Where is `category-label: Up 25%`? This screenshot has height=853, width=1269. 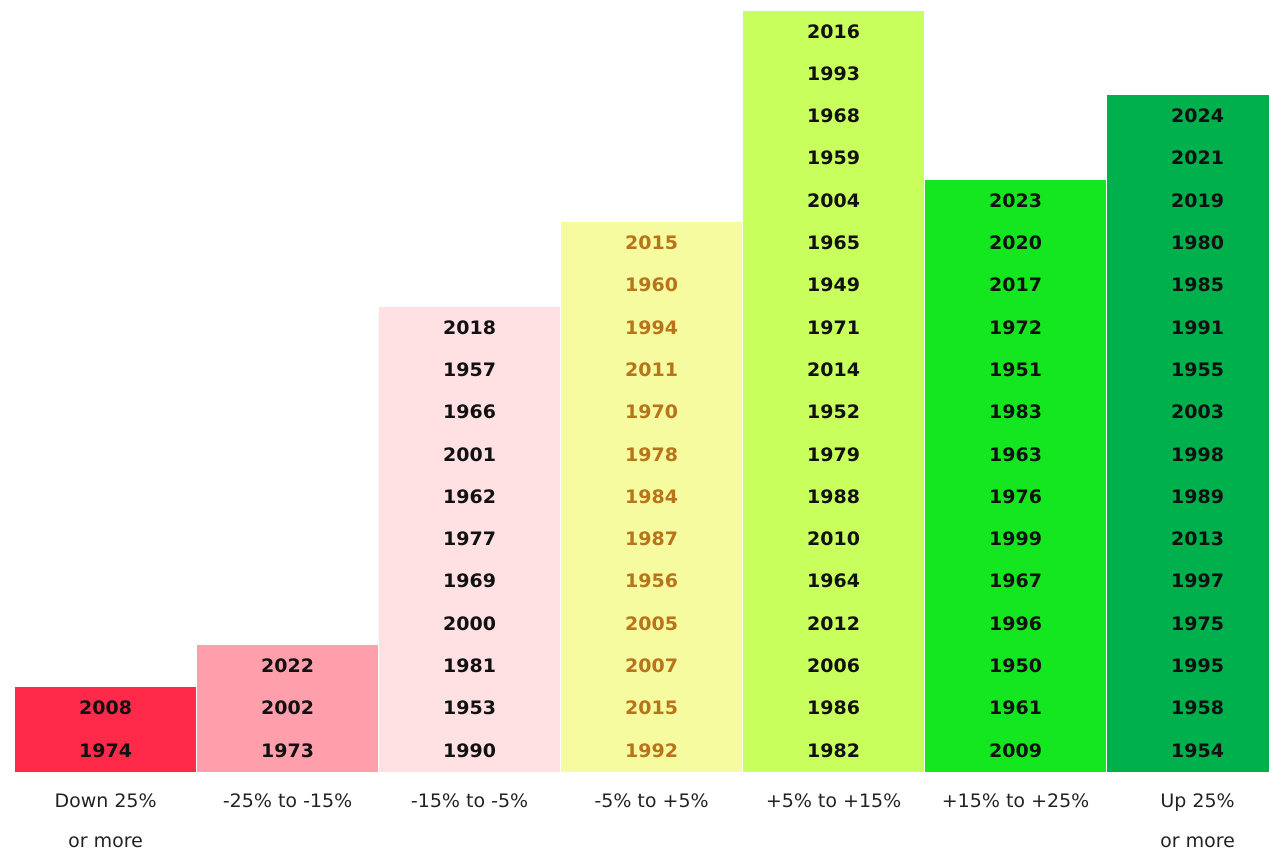
category-label: Up 25% is located at coordinates (1197, 801).